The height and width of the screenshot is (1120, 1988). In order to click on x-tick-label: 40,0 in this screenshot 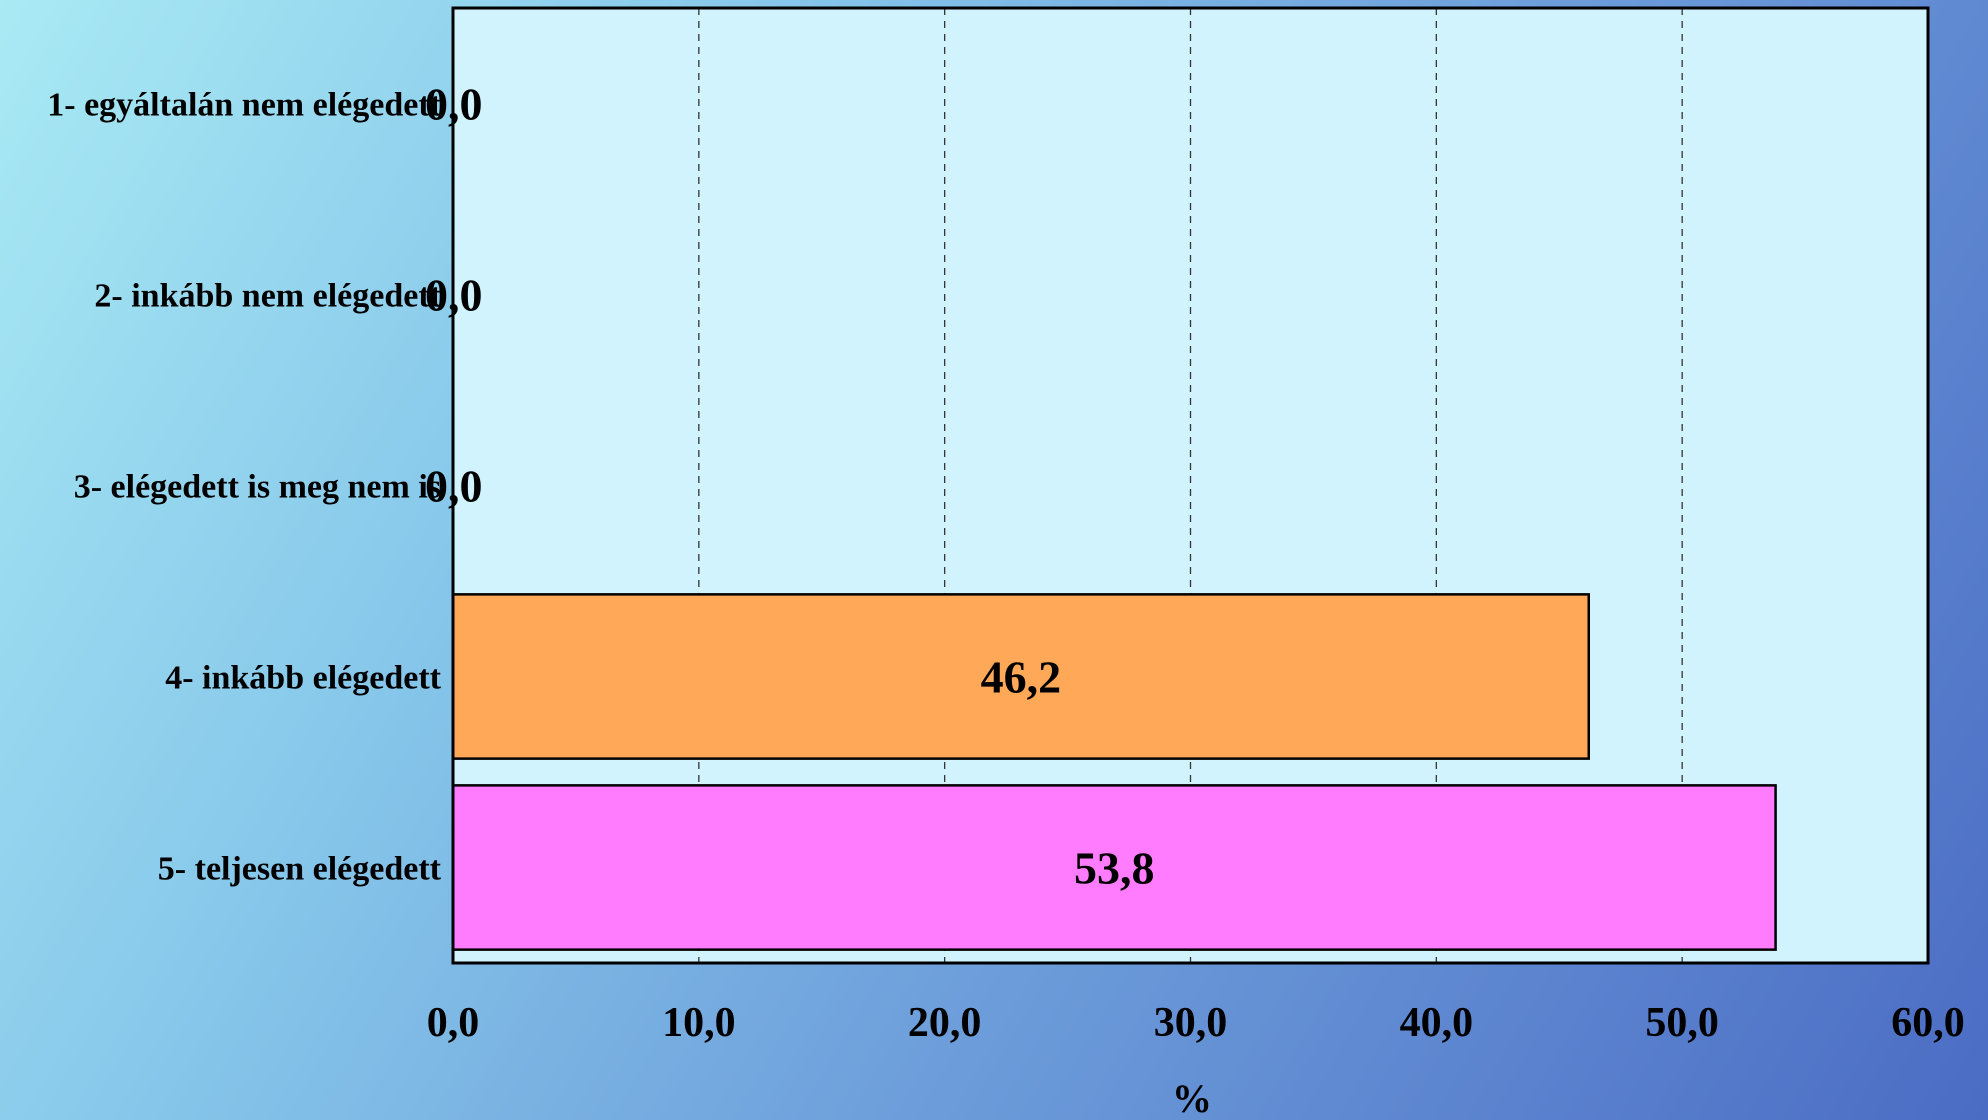, I will do `click(1437, 1023)`.